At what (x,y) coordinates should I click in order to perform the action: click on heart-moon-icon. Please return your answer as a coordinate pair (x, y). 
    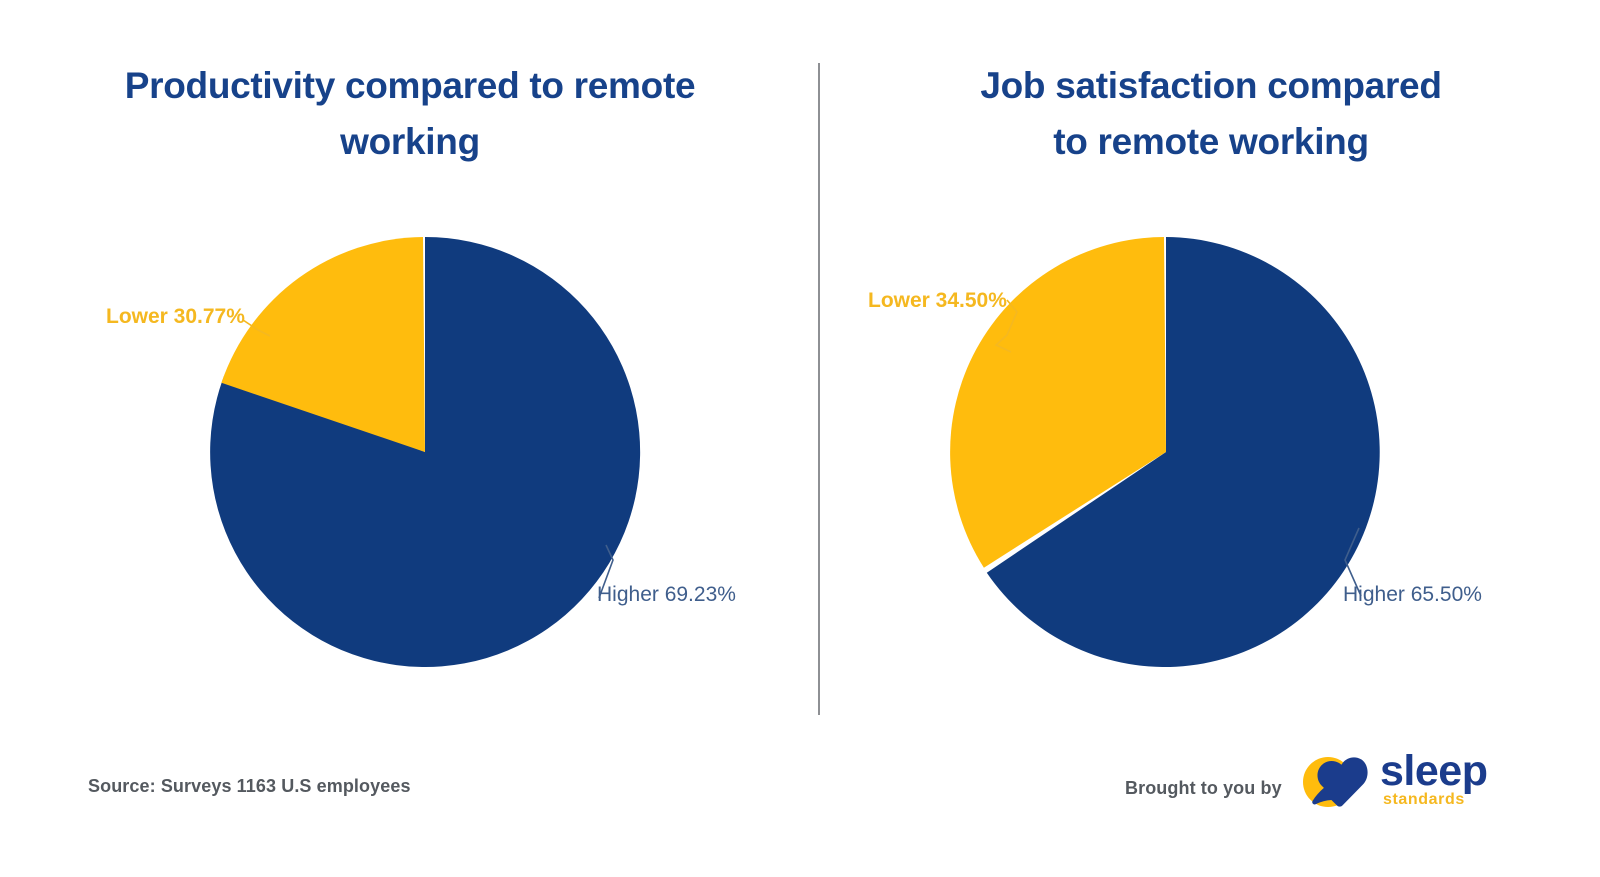
    Looking at the image, I should click on (1339, 785).